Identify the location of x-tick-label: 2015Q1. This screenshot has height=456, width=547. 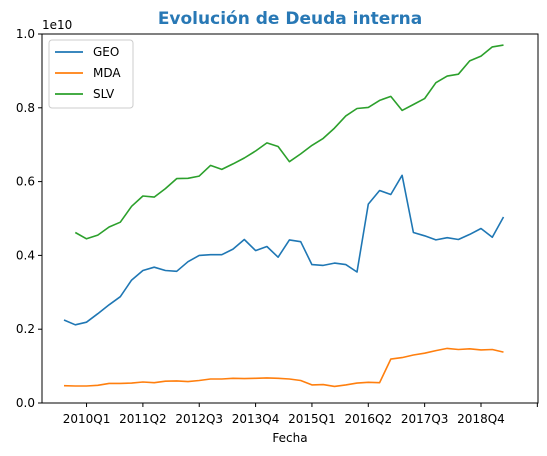
(312, 419).